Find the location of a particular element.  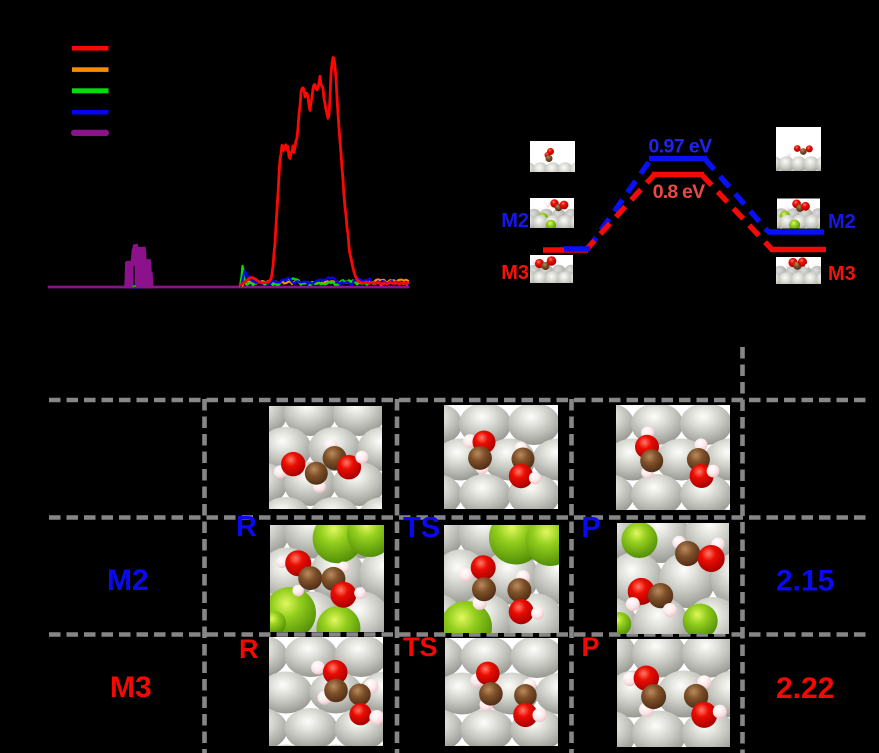

svg-text: 2.22 is located at coordinates (805, 688).